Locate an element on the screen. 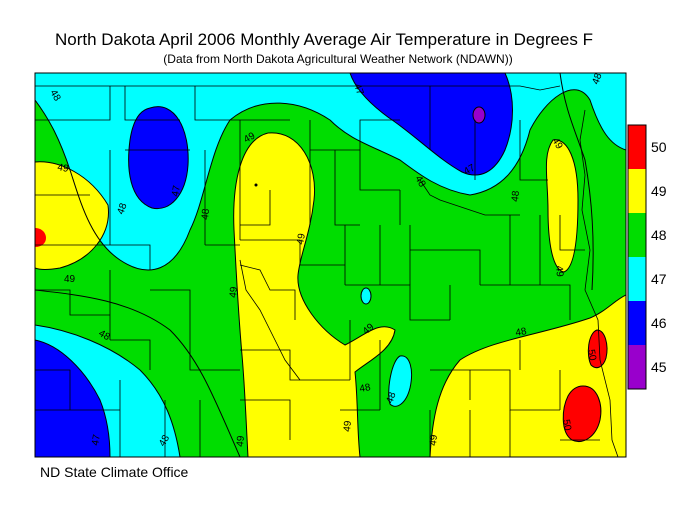  zone-46-northwest is located at coordinates (158, 157).